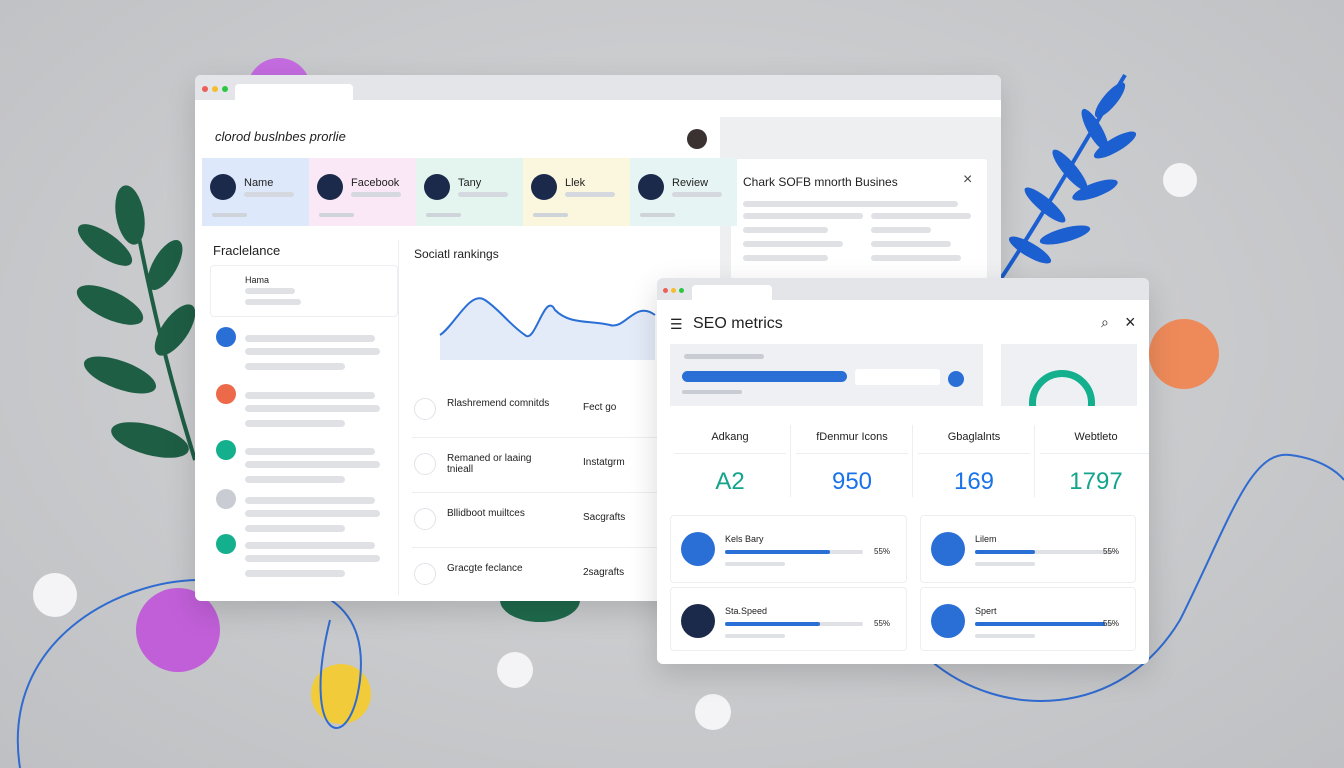 This screenshot has width=1344, height=768. Describe the element at coordinates (1105, 322) in the screenshot. I see `search-button: ⌕` at that location.